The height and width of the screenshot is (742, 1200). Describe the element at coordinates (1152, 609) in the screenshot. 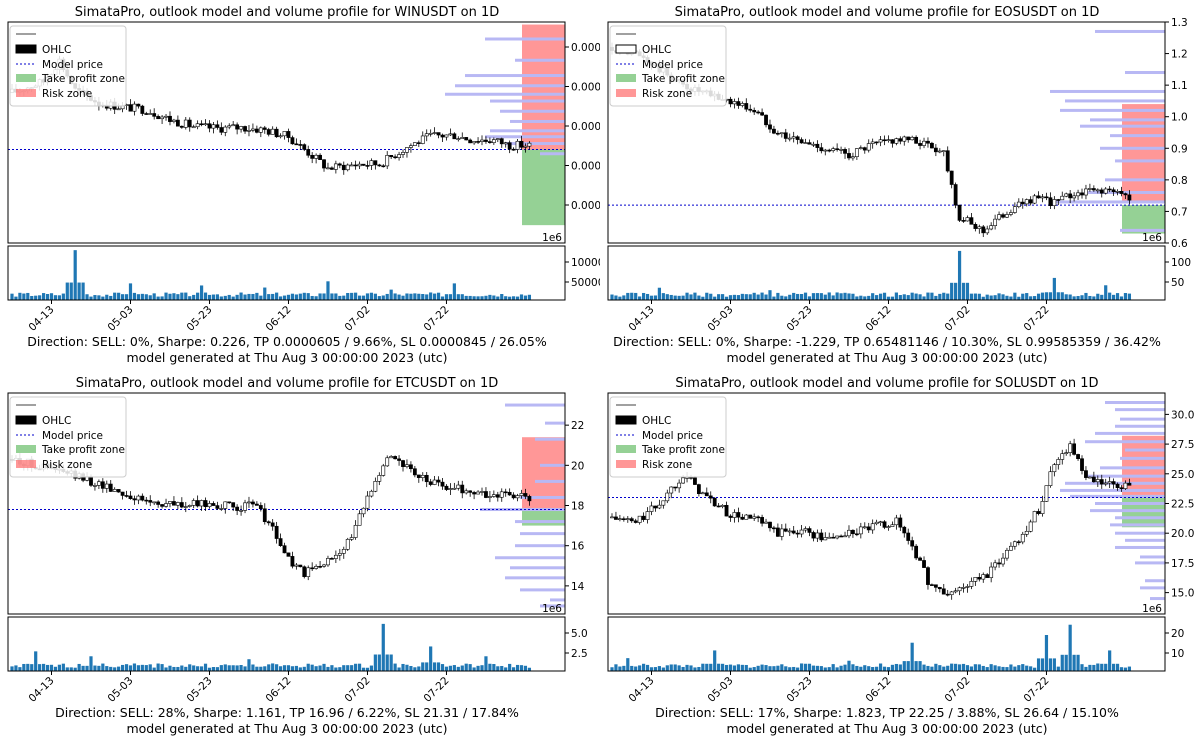

I see `exponent-label: 1e6` at that location.